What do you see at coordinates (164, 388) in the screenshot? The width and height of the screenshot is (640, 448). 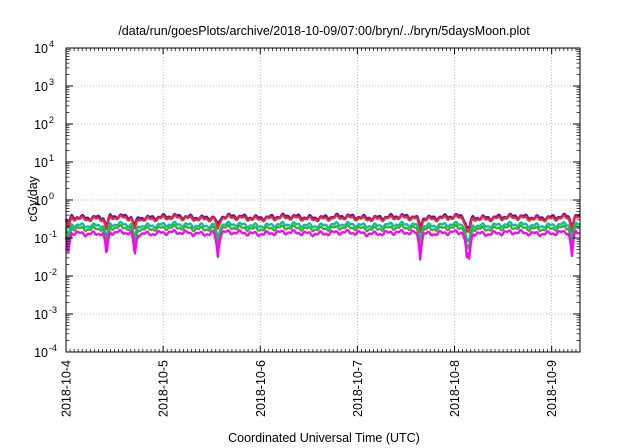 I see `x-tick-label: 2018-10-5` at bounding box center [164, 388].